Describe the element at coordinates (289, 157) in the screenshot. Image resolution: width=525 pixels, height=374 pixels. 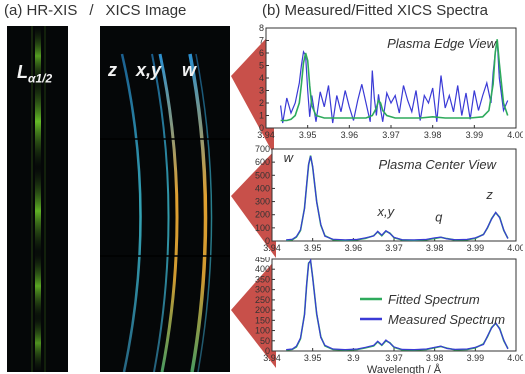
I see `peak-label: w` at that location.